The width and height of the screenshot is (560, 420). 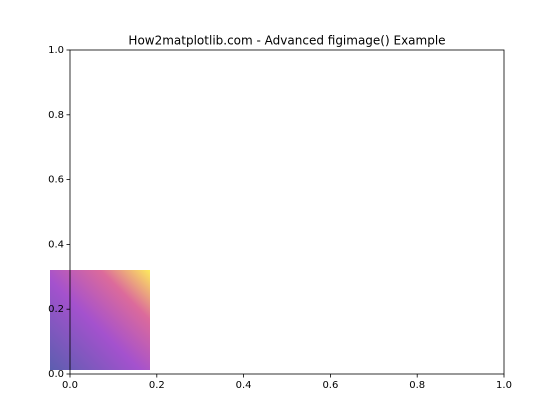 I want to click on y-tick-label: 0.0, so click(x=56, y=374).